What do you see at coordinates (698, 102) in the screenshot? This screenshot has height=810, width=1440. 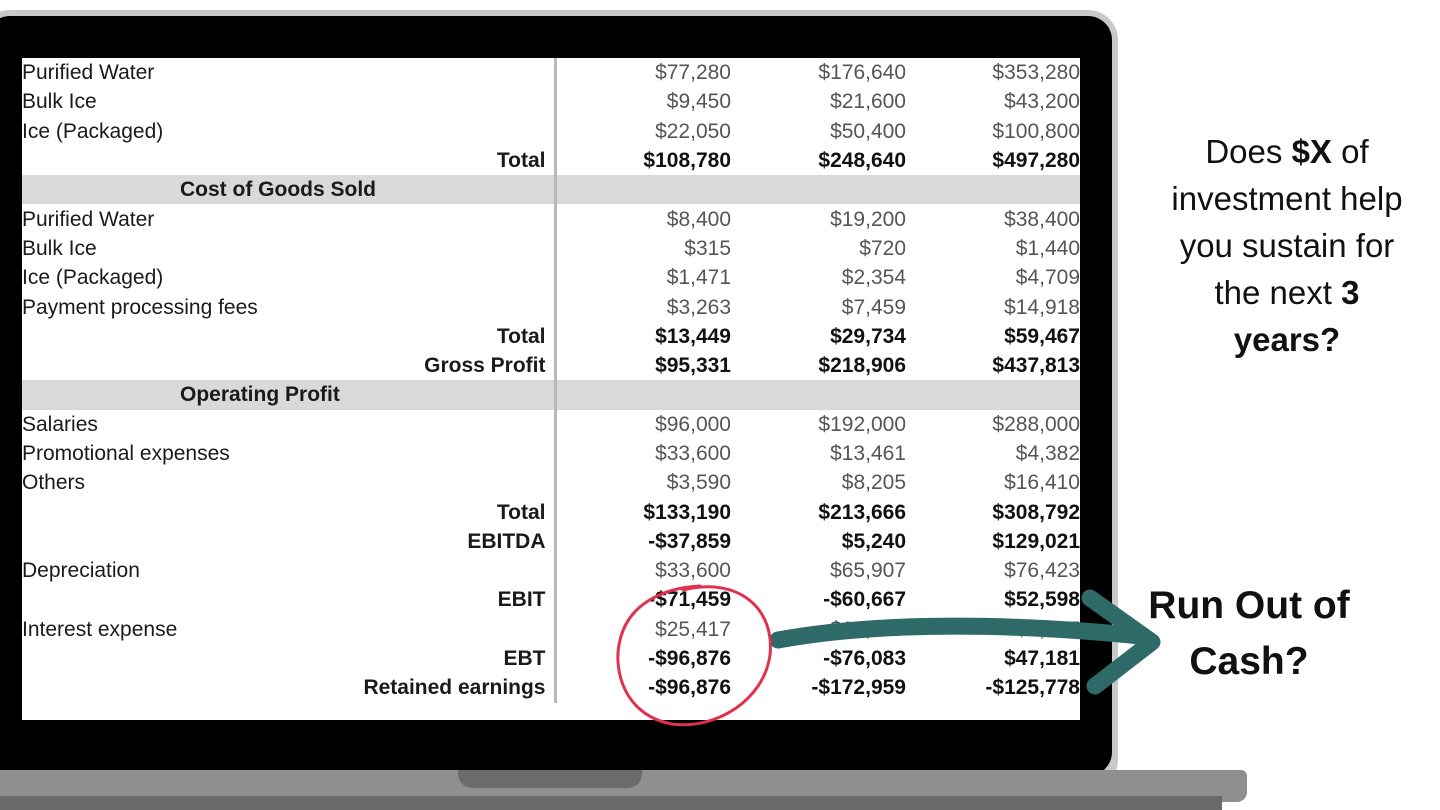 I see `year-1-value: $9,450` at bounding box center [698, 102].